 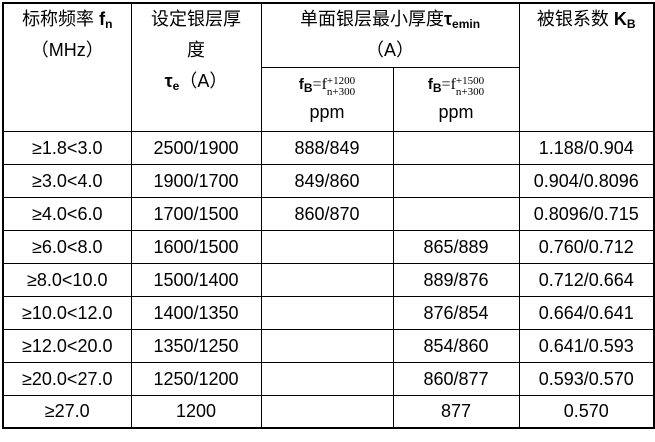 What do you see at coordinates (586, 20) in the screenshot?
I see `header-coefficient-title: 被银系数 KB` at bounding box center [586, 20].